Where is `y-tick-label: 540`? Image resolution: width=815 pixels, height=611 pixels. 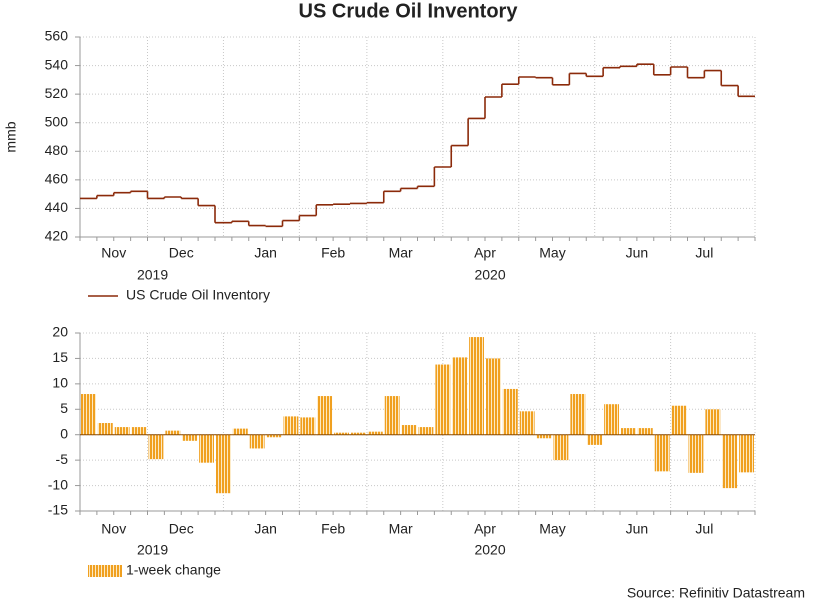
y-tick-label: 540 is located at coordinates (57, 64).